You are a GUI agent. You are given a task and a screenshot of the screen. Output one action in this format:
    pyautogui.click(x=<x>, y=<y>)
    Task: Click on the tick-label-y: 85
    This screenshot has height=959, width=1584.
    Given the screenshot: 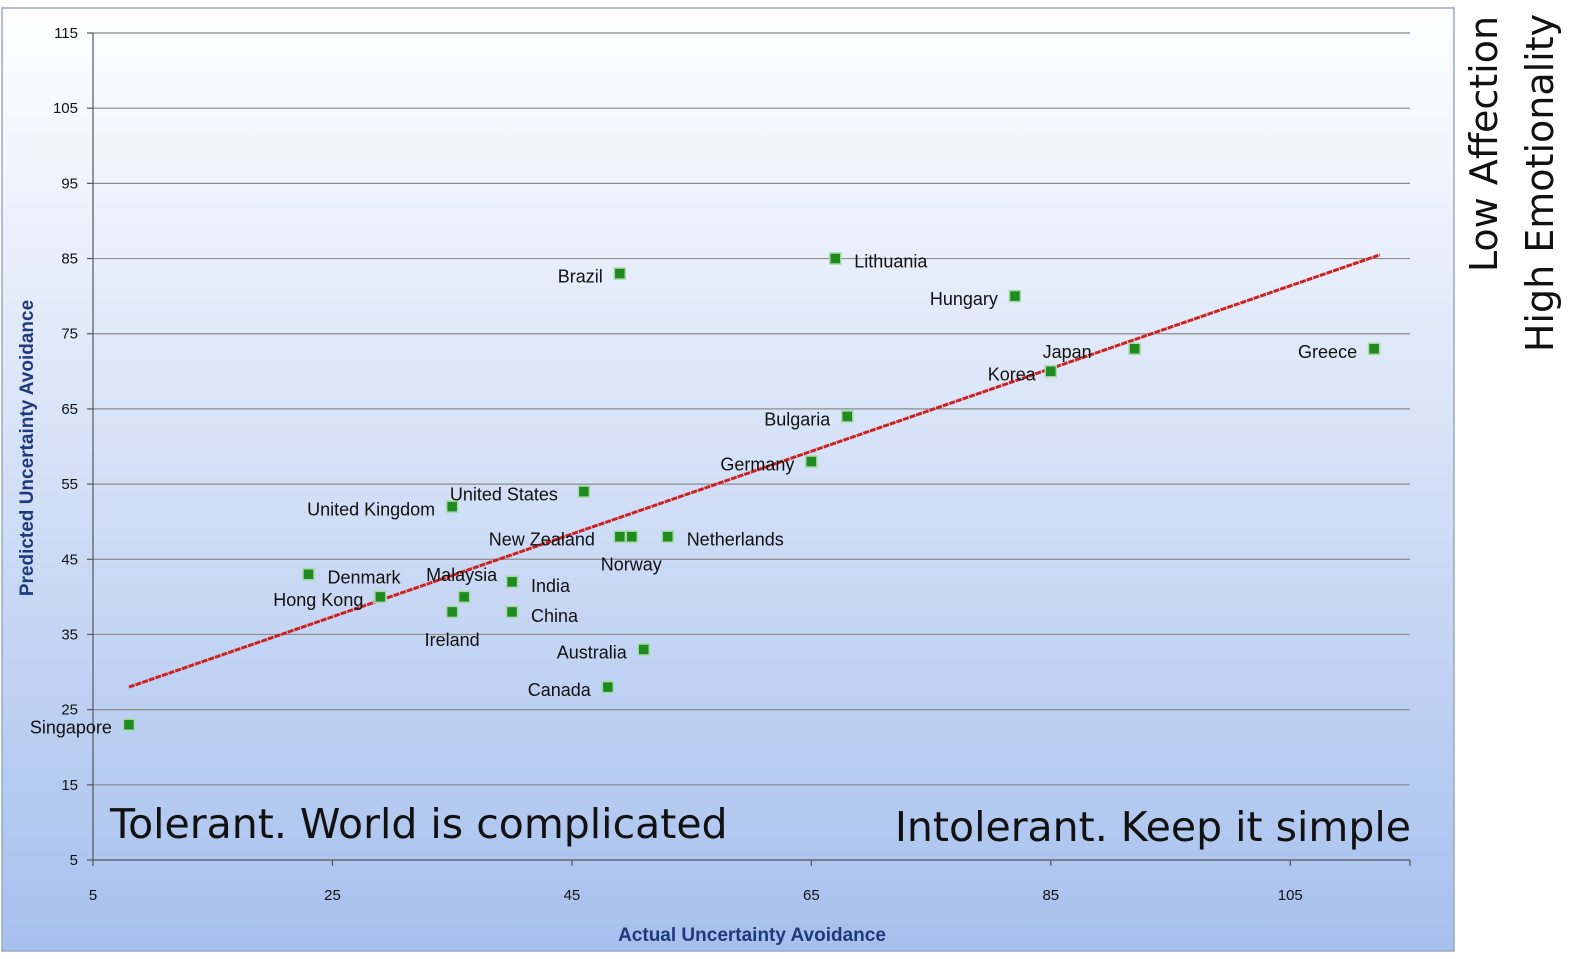 What is the action you would take?
    pyautogui.click(x=69, y=259)
    